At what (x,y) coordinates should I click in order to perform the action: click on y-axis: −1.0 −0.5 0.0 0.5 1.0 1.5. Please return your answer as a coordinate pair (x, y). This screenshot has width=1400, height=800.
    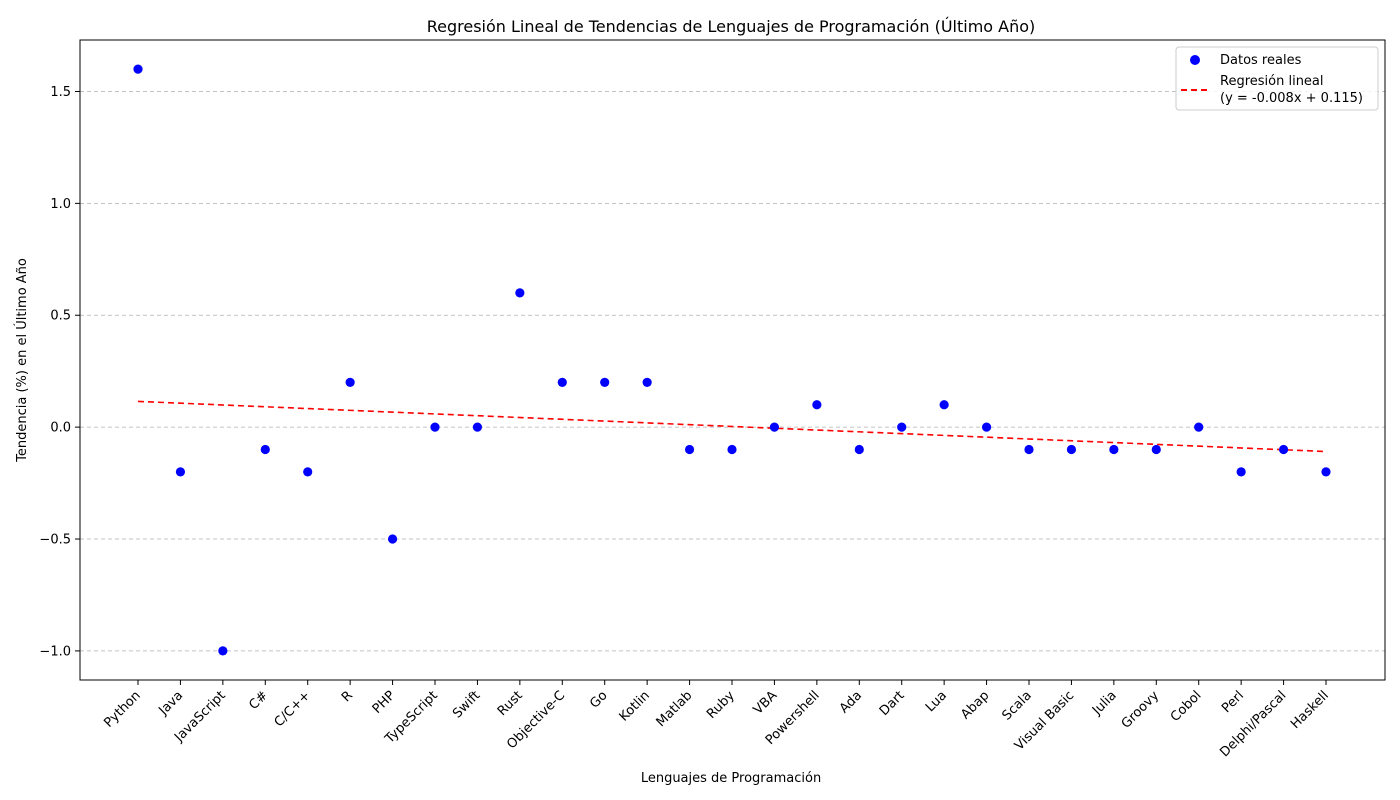
    Looking at the image, I should click on (59, 372).